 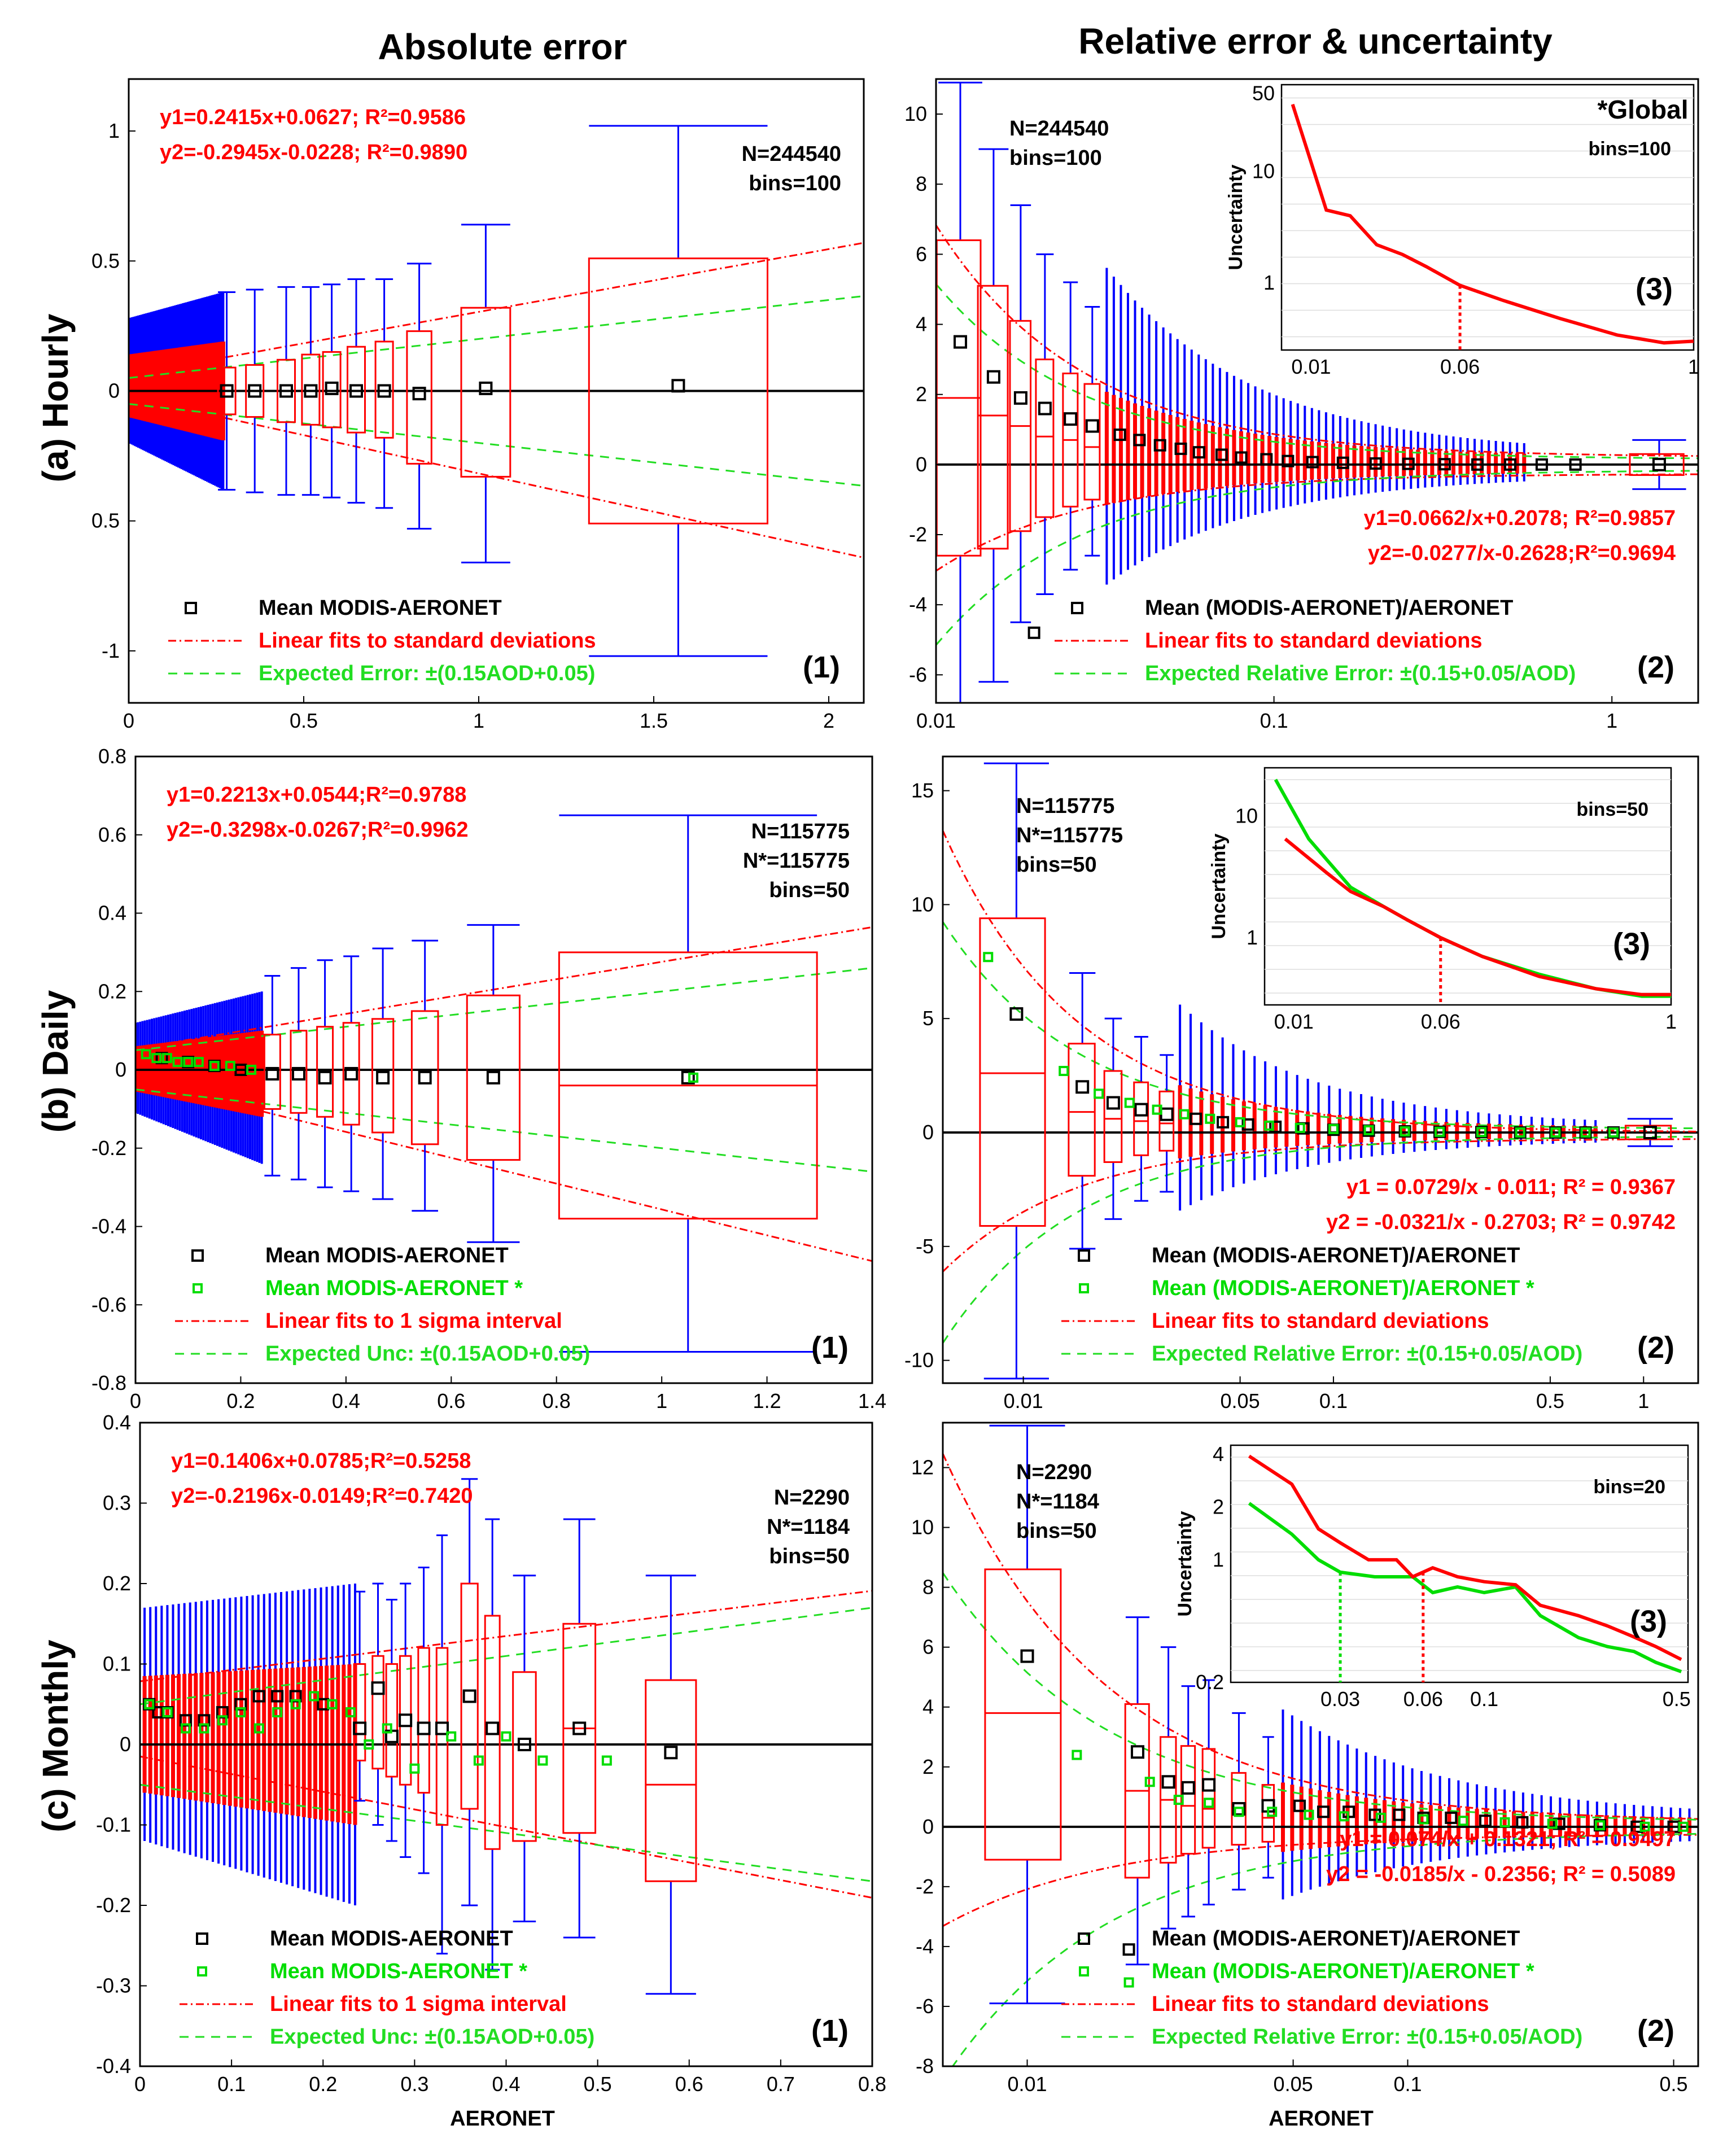 I want to click on a2-axes-frame, so click(x=1317, y=391).